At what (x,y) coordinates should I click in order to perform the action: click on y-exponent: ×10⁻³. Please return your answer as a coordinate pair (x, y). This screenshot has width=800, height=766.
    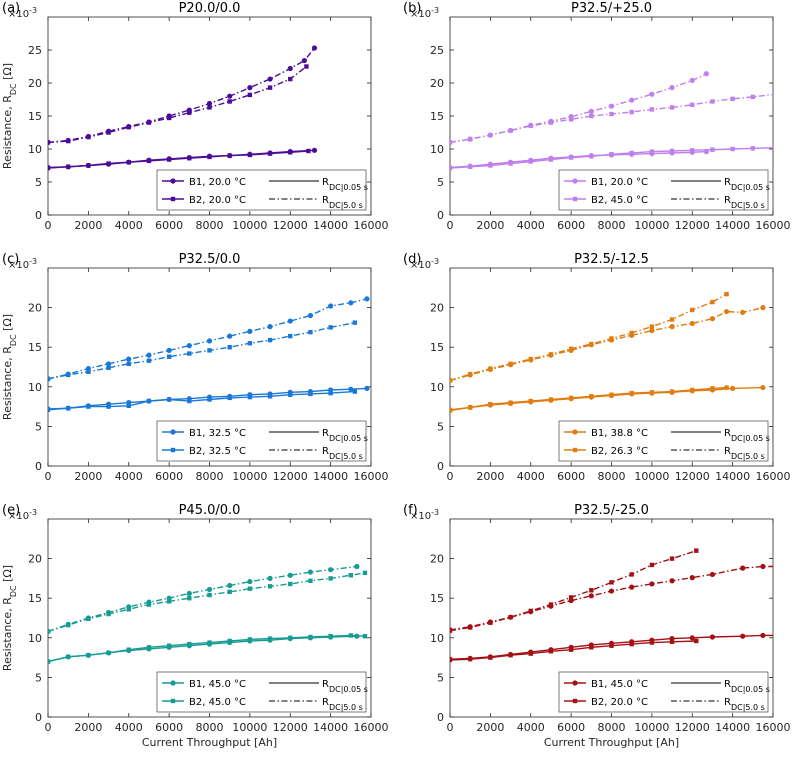
    Looking at the image, I should click on (424, 264).